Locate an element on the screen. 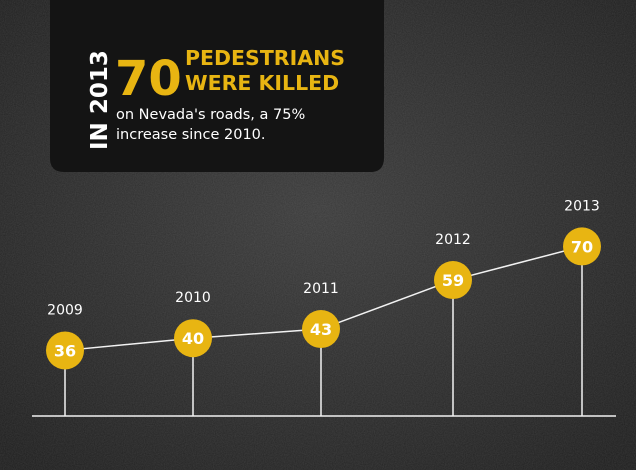  data-label-2012: 59 is located at coordinates (453, 280).